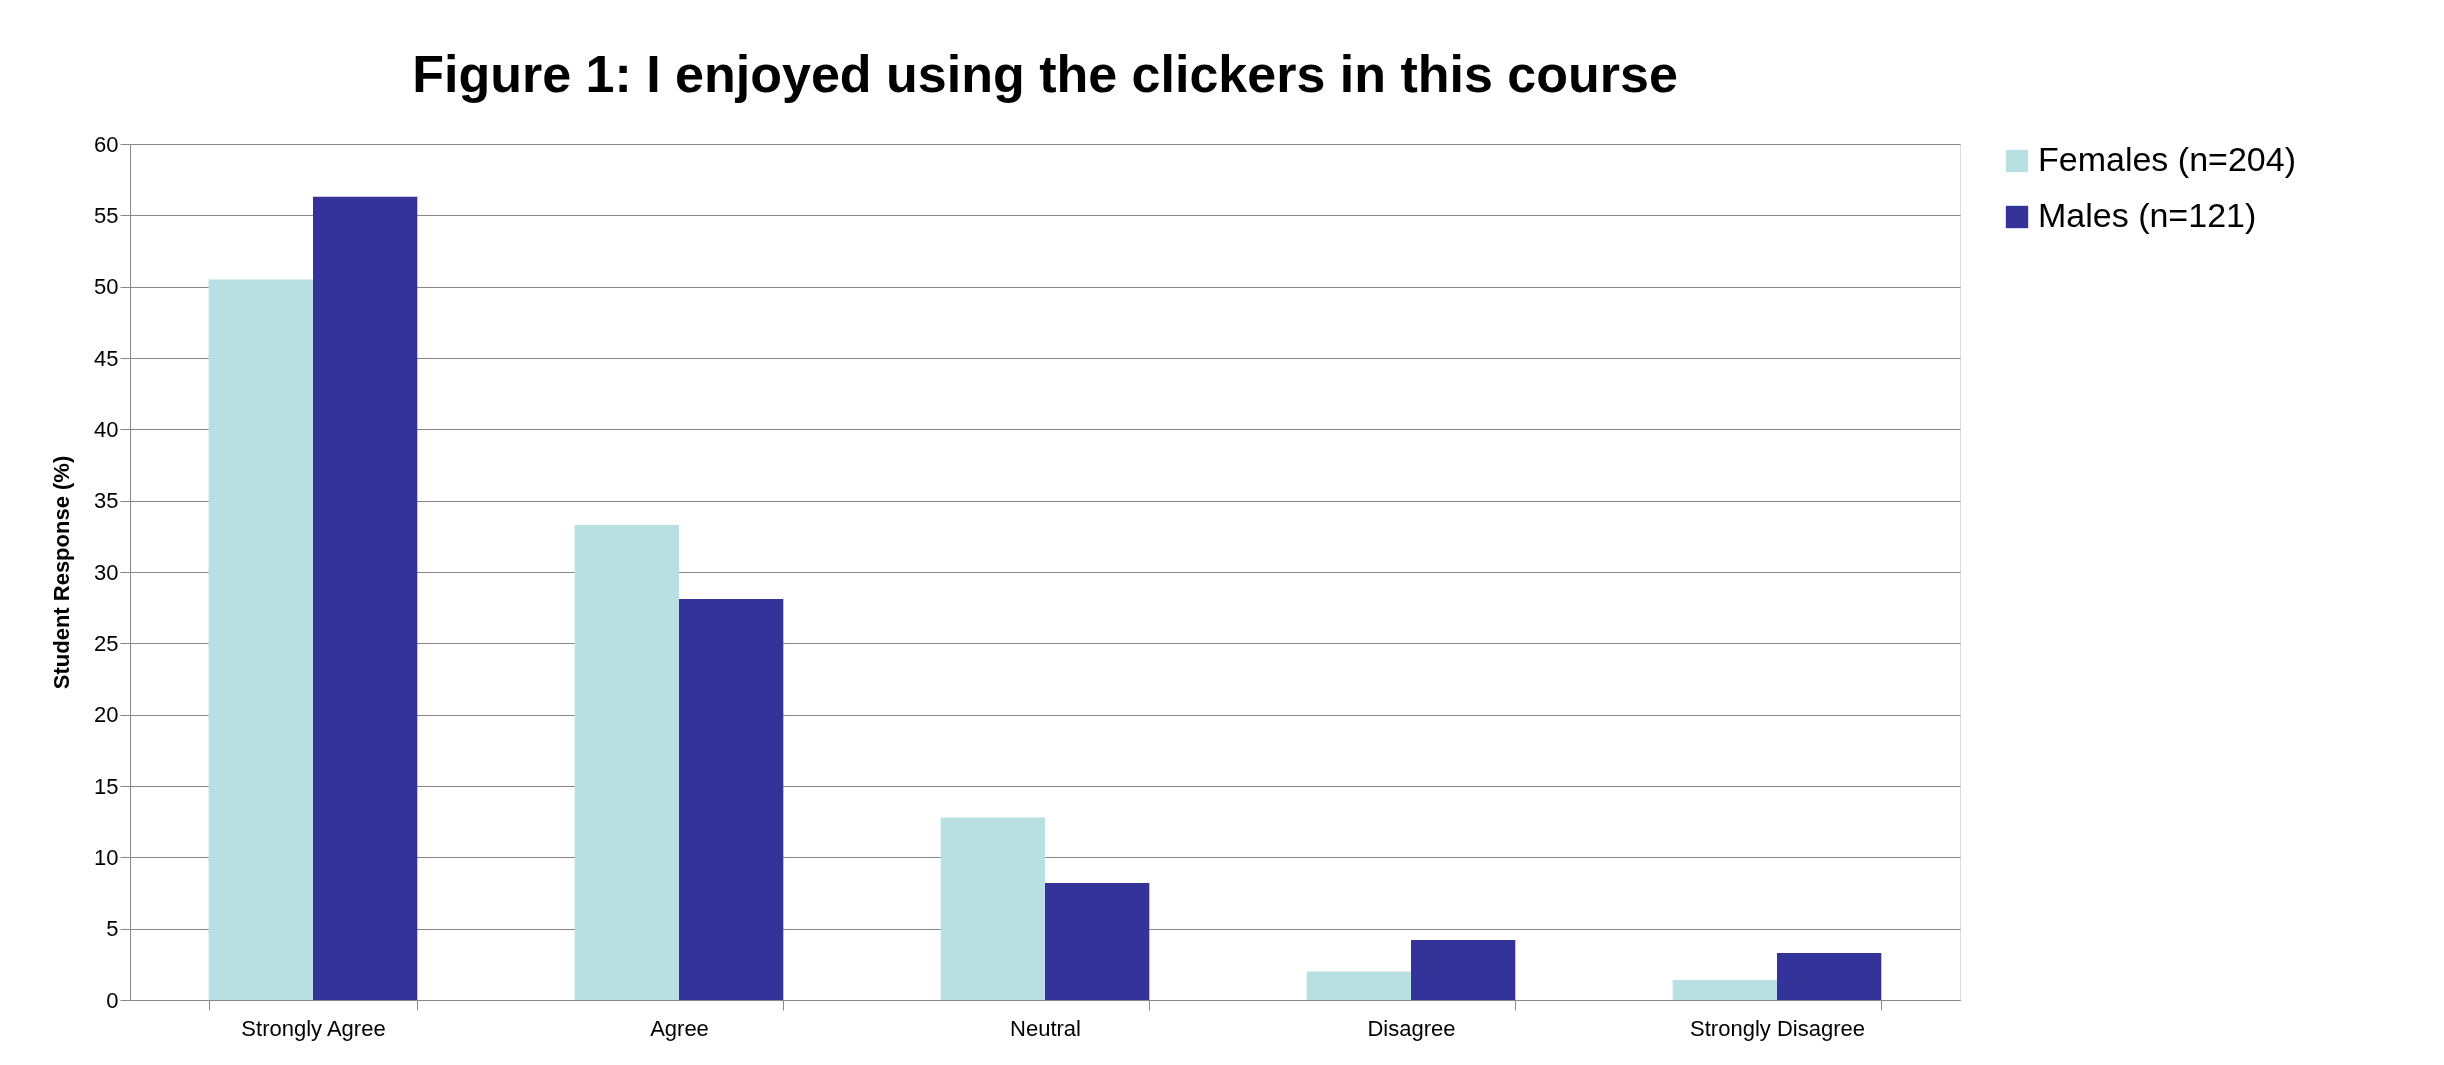 Image resolution: width=2444 pixels, height=1065 pixels. What do you see at coordinates (1411, 1028) in the screenshot?
I see `x-tick-label: Disagree` at bounding box center [1411, 1028].